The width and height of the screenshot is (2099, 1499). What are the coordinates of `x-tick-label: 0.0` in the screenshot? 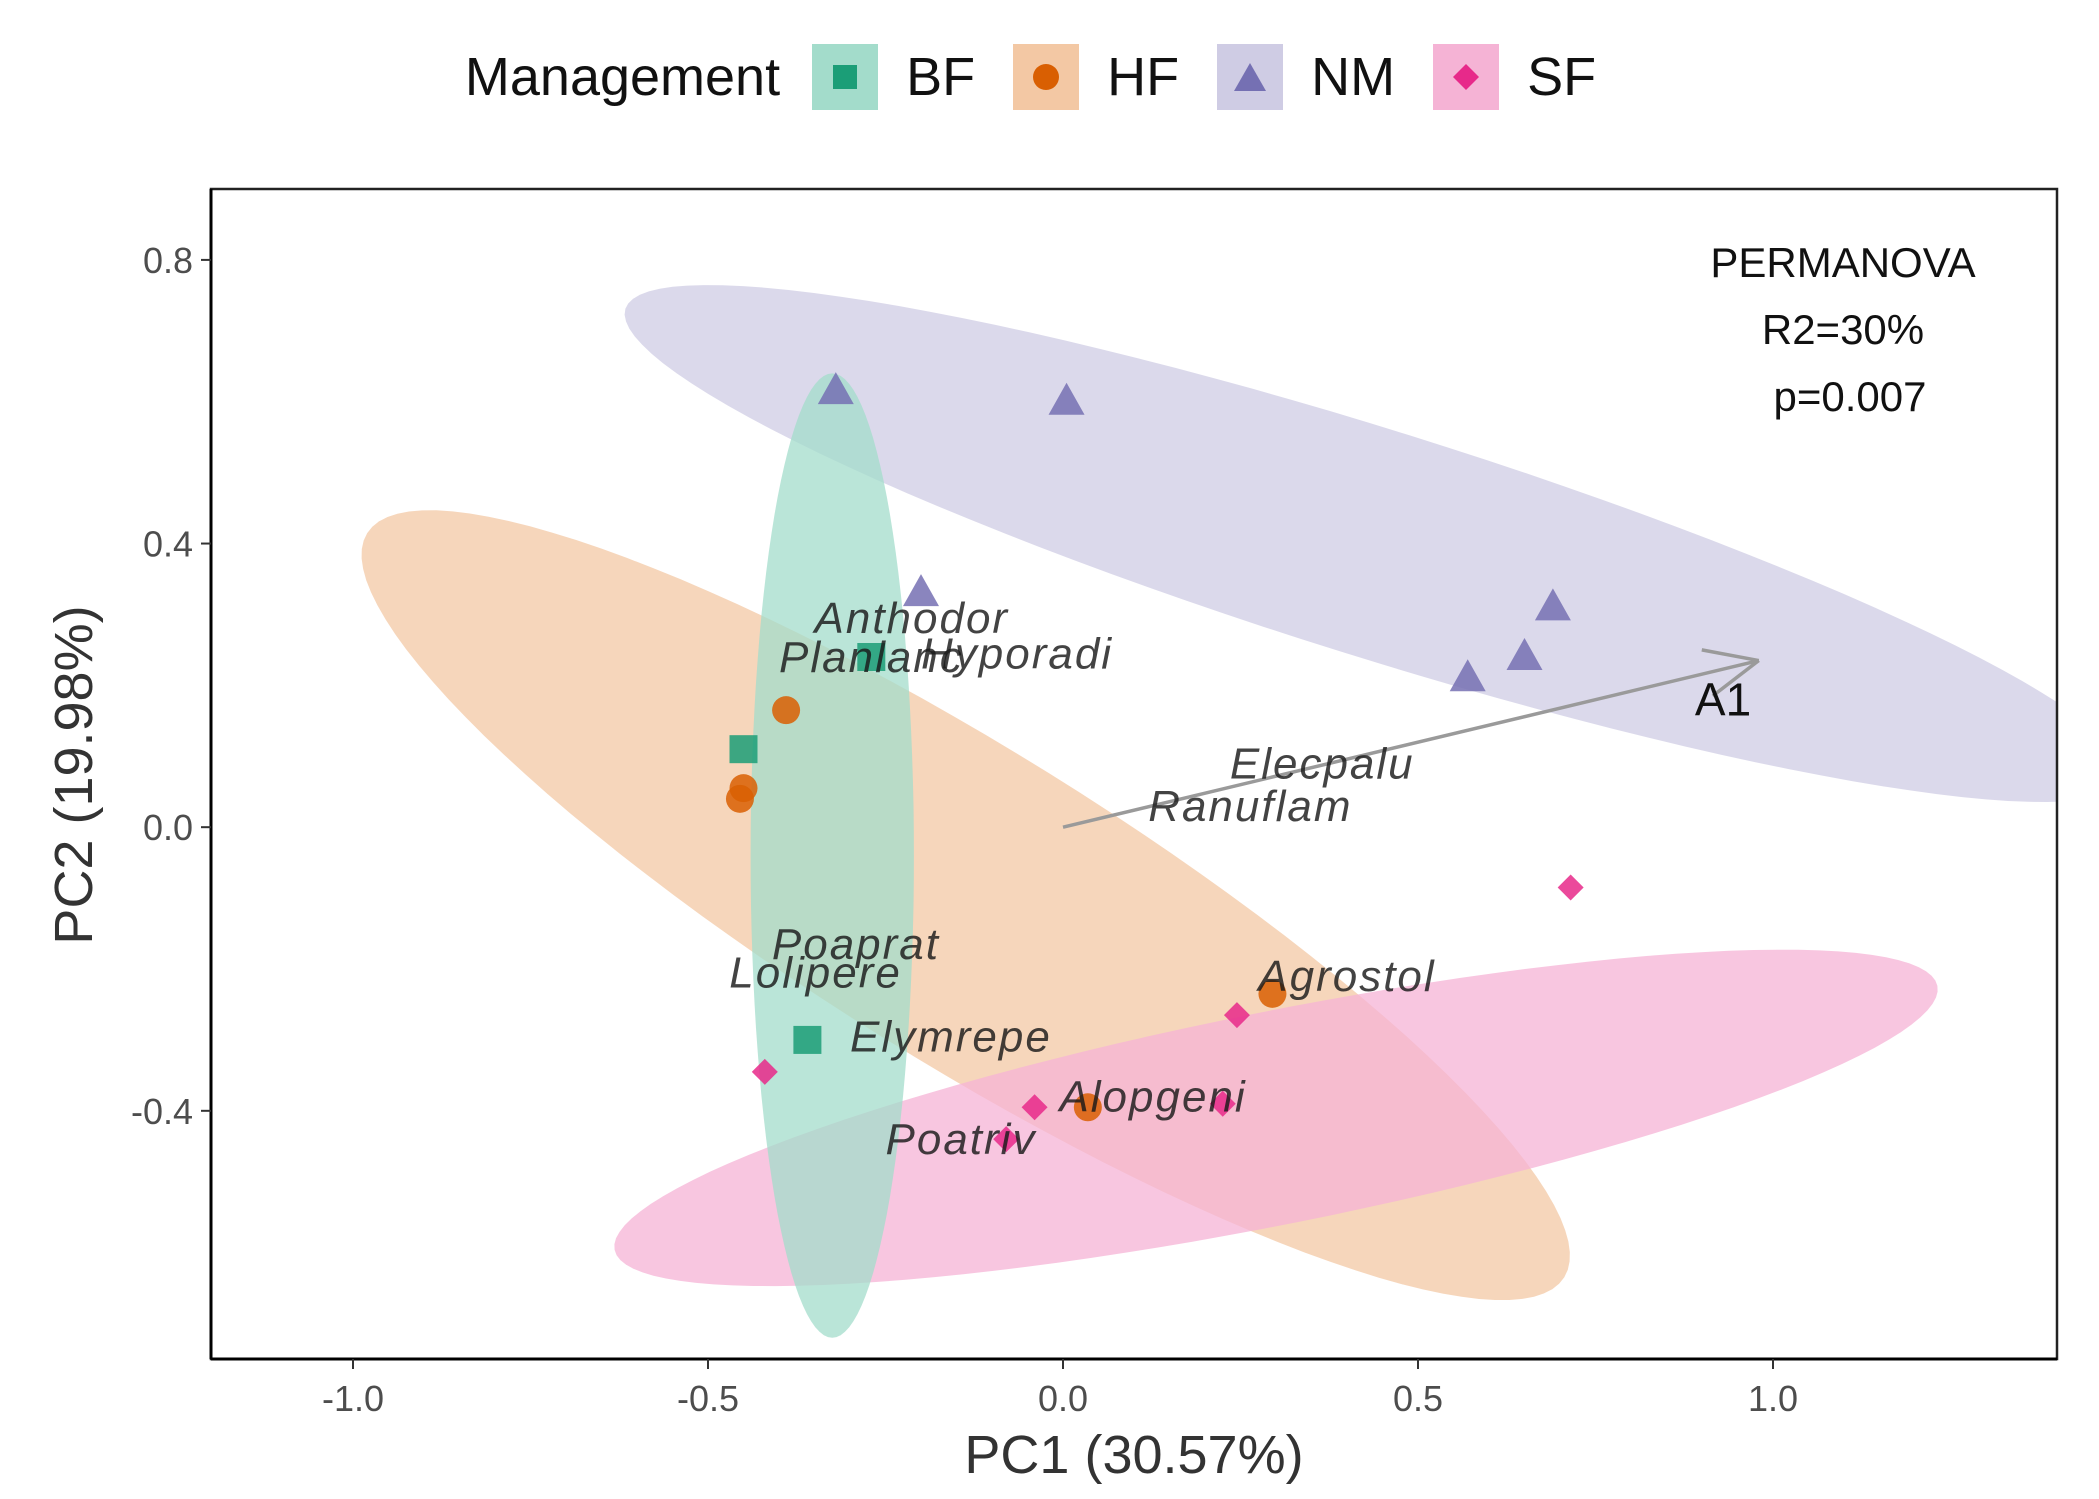 It's located at (1063, 1398).